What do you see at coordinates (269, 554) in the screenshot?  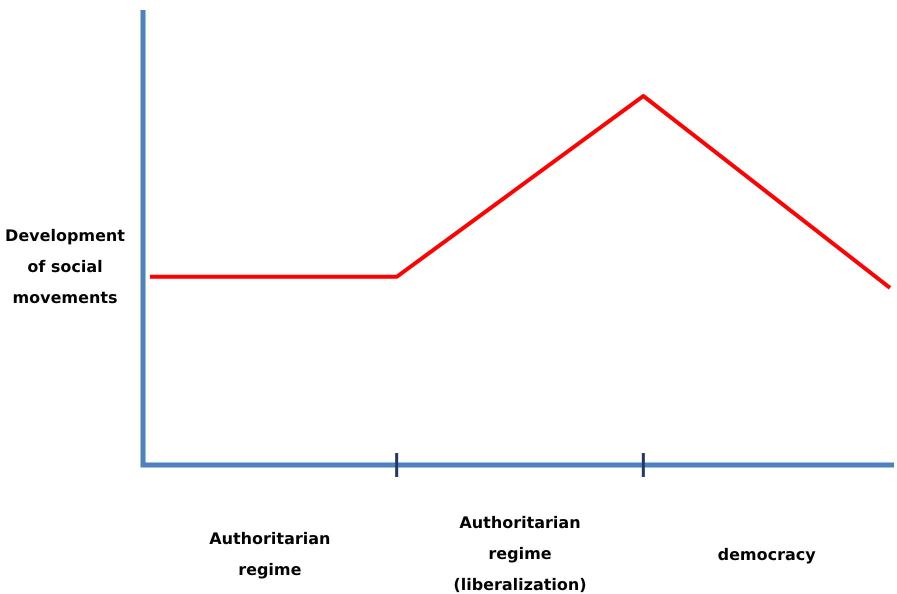 I see `text: Authoritarian regime` at bounding box center [269, 554].